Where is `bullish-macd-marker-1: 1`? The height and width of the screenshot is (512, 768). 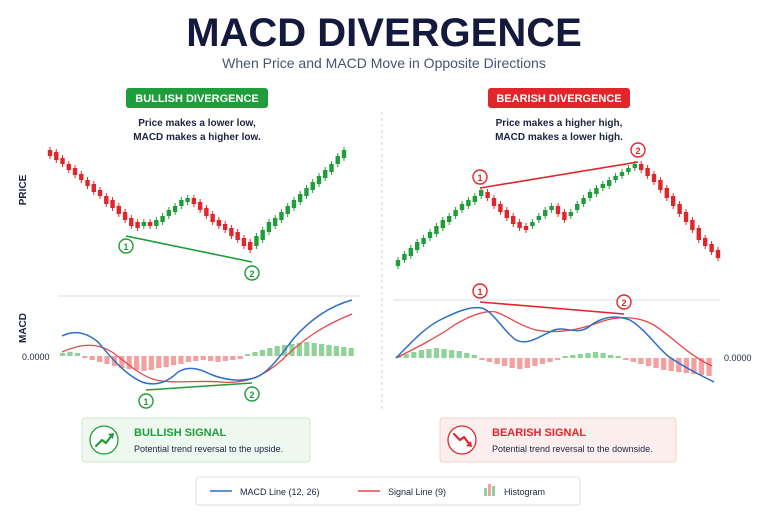 bullish-macd-marker-1: 1 is located at coordinates (146, 401).